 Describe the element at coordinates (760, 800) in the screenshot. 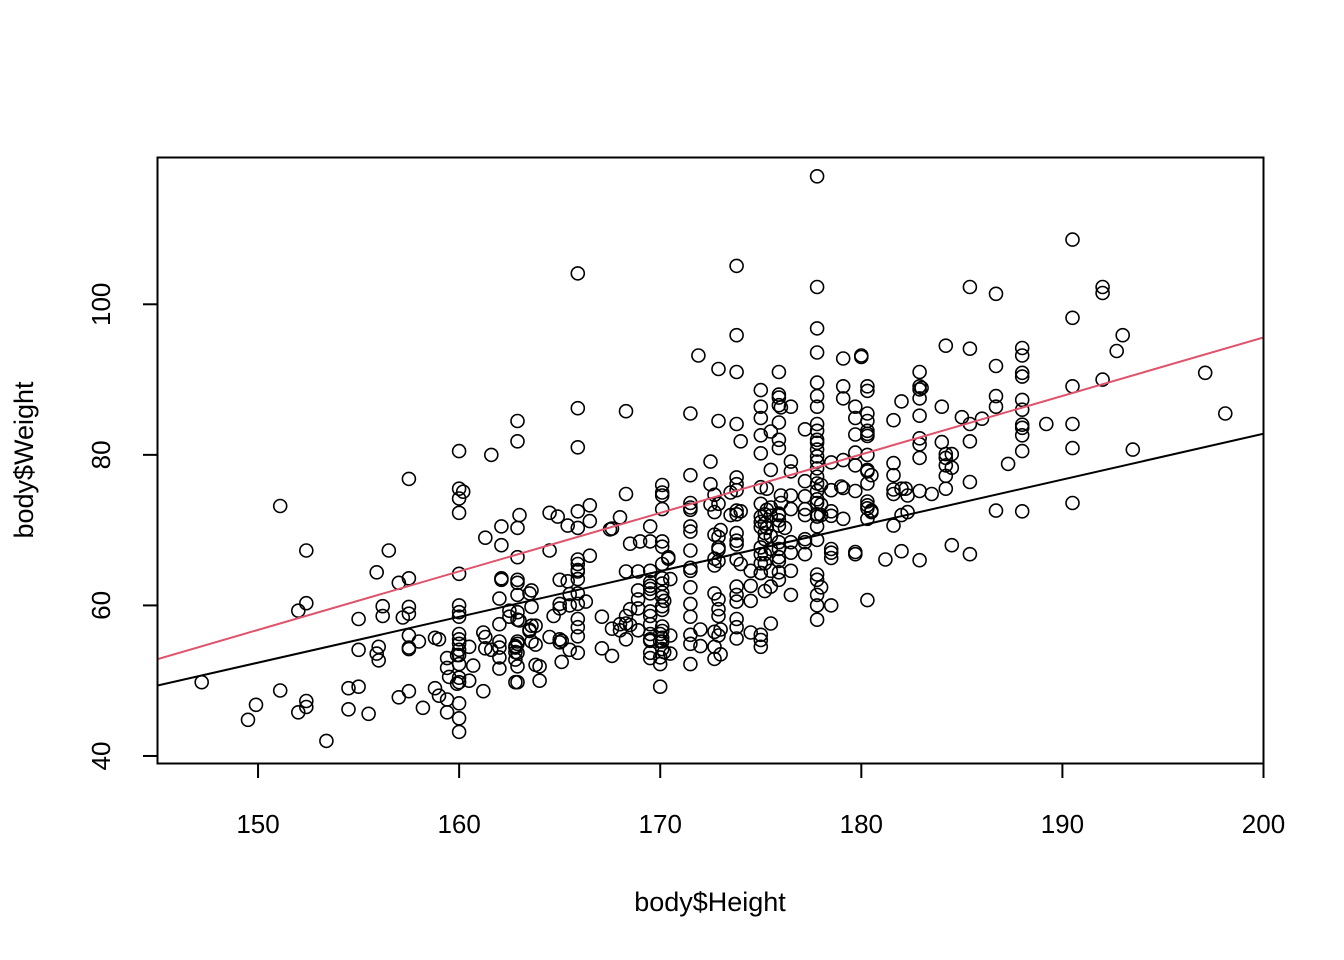

I see `x-axis: 150 160 170 180 190 200` at that location.